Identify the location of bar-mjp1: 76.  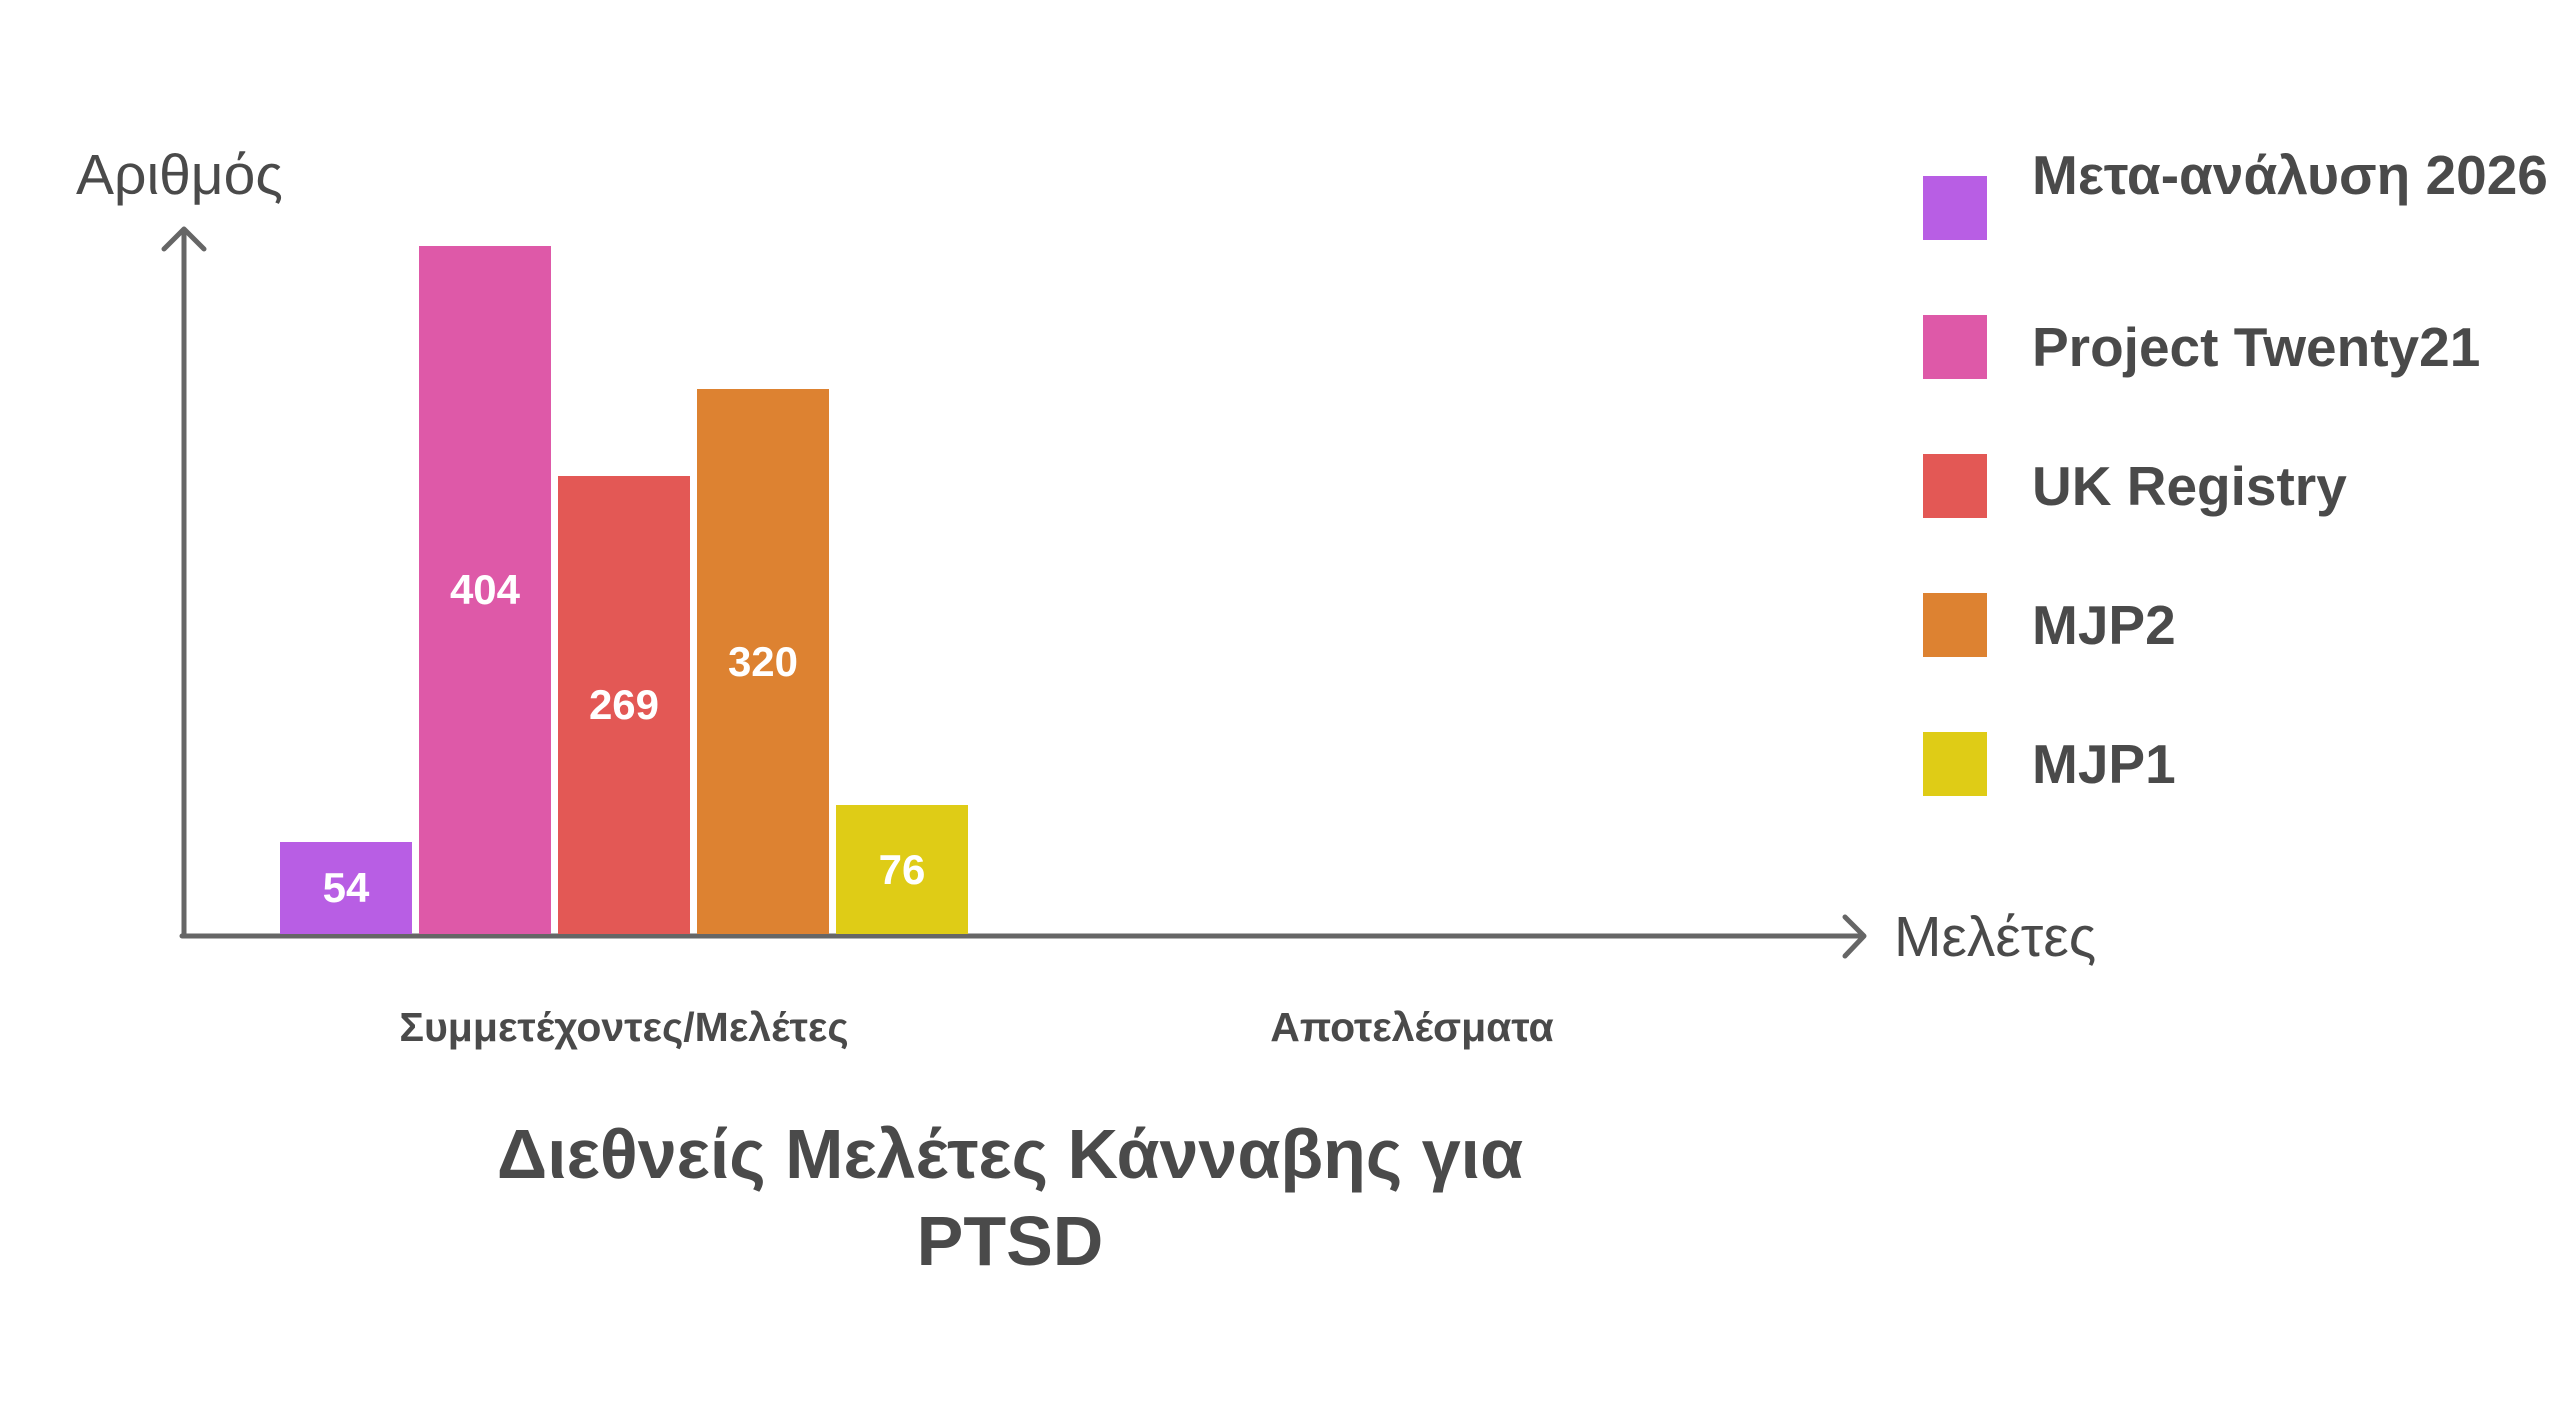
(902, 869).